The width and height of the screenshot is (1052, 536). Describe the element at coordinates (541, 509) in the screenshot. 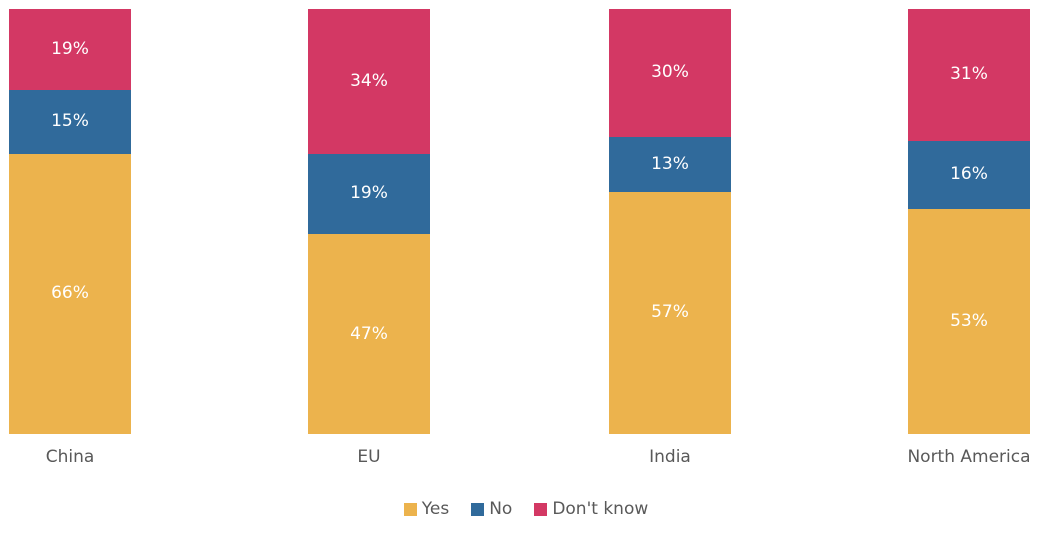

I see `legend-swatch-don-t-know` at that location.